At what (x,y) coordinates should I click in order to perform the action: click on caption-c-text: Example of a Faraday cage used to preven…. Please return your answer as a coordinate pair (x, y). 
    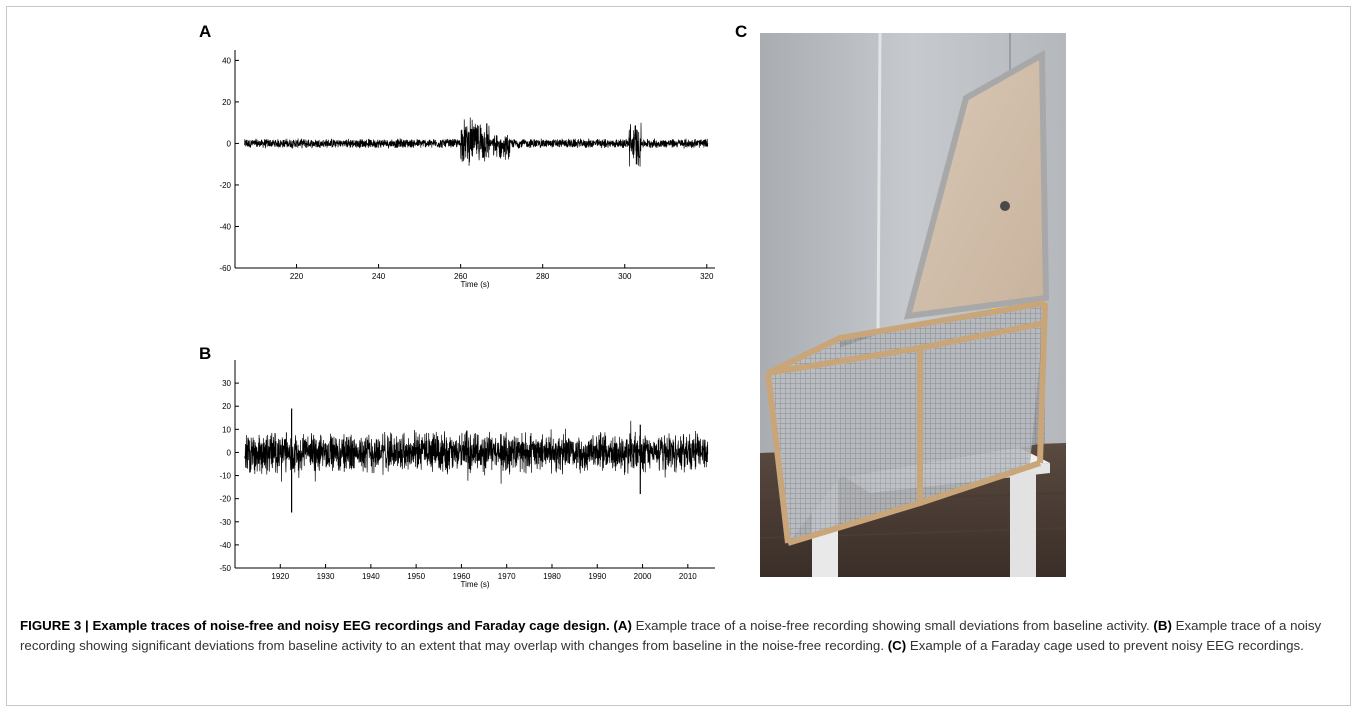
    Looking at the image, I should click on (1105, 645).